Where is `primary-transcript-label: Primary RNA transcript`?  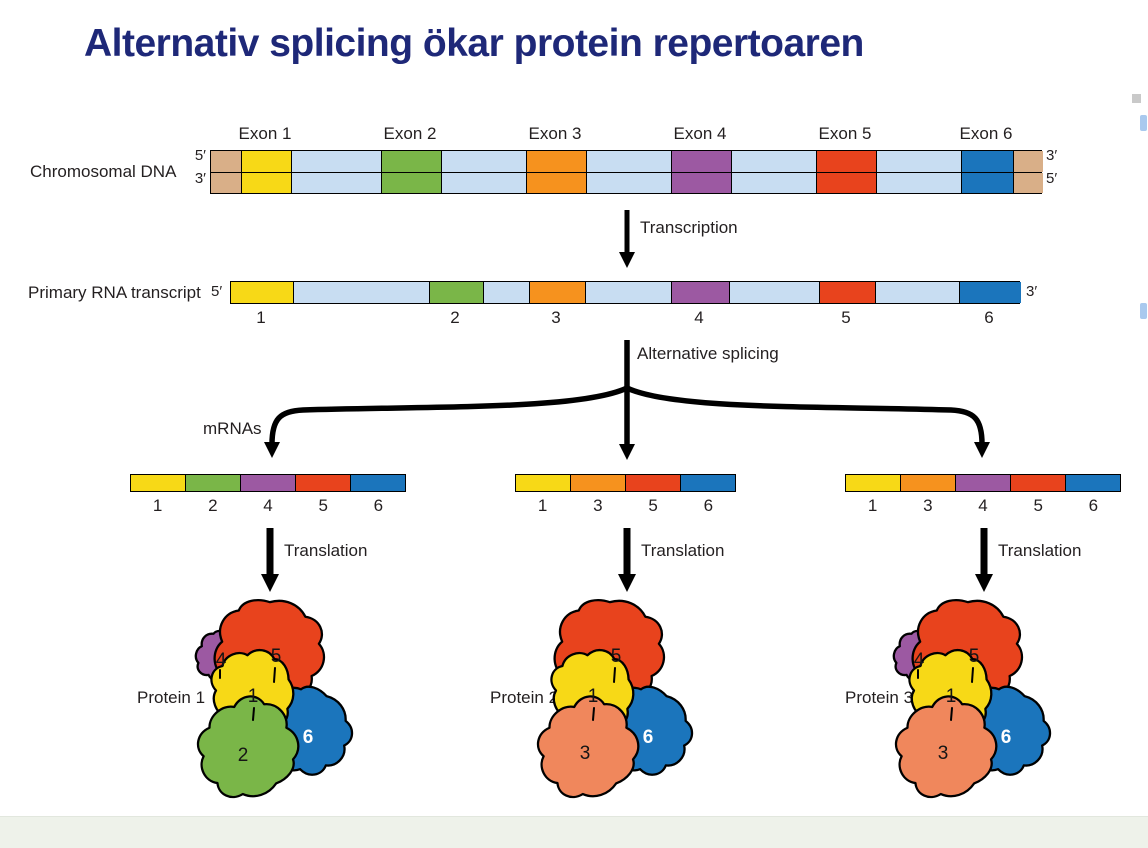
primary-transcript-label: Primary RNA transcript is located at coordinates (114, 292).